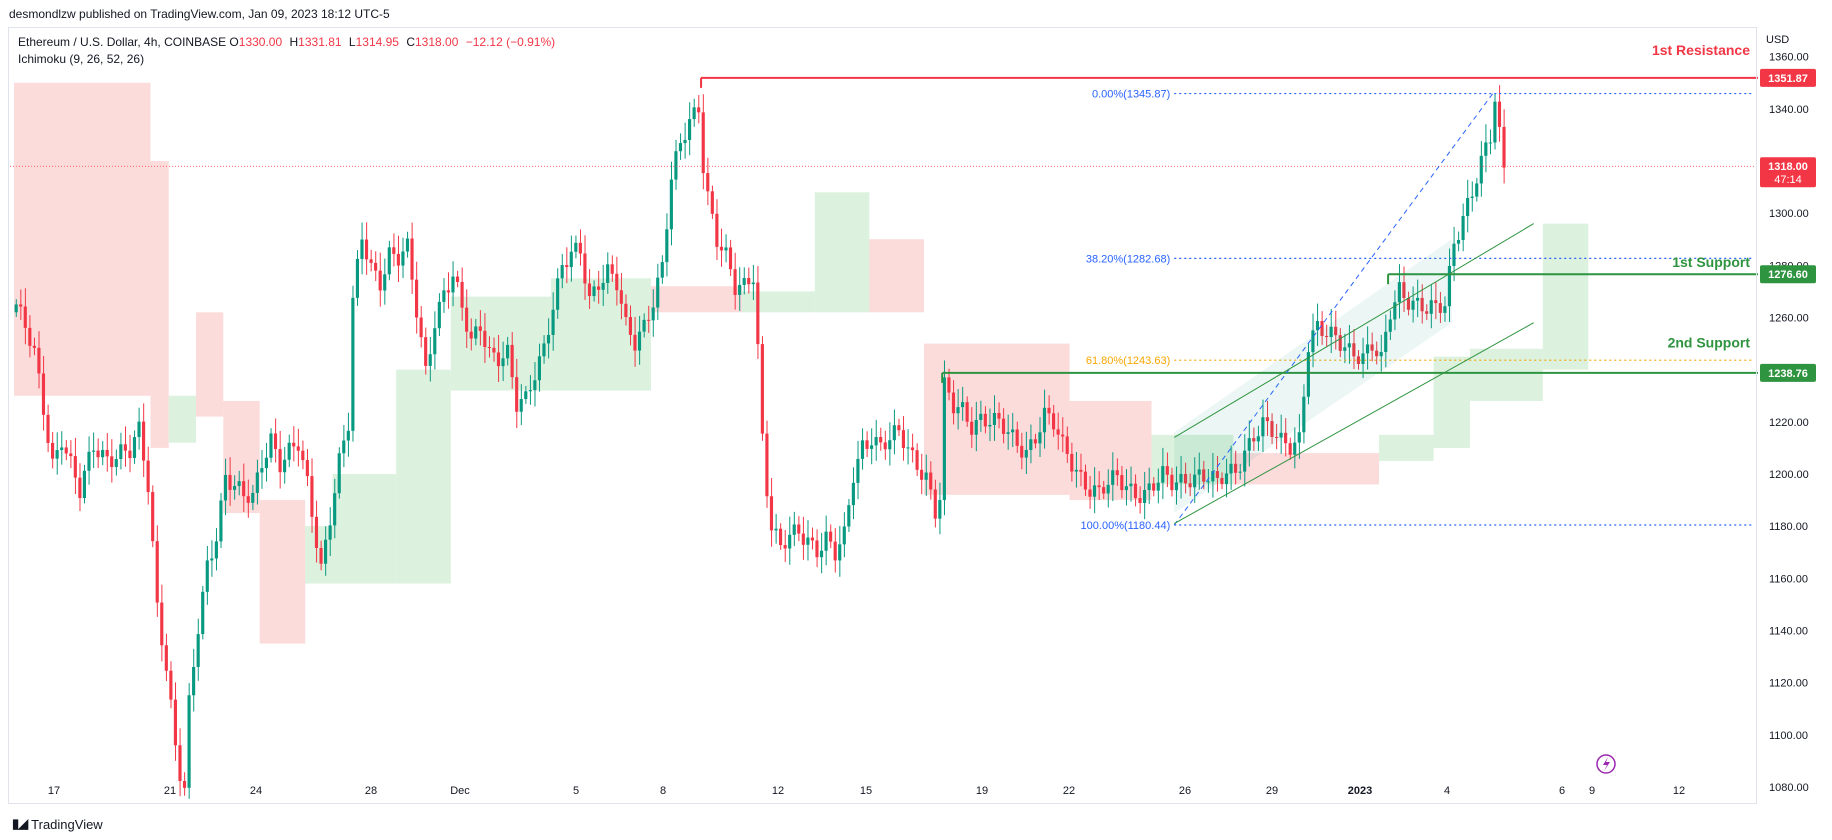 Image resolution: width=1832 pixels, height=840 pixels. Describe the element at coordinates (57, 824) in the screenshot. I see `tradingview-brand: ▮◢ TradingView` at that location.